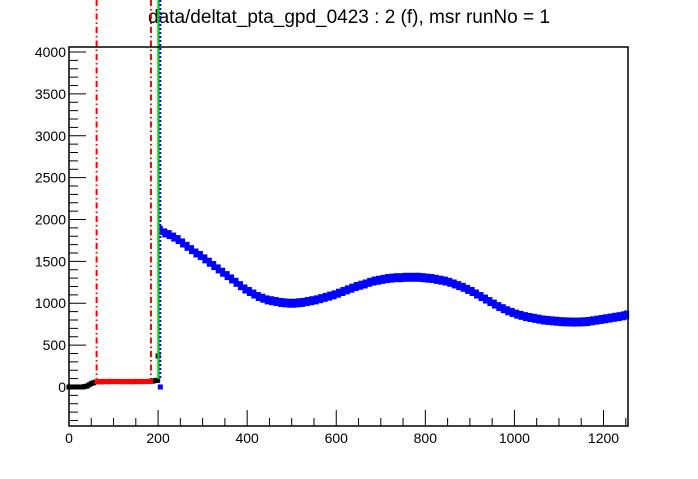 This screenshot has height=479, width=698. I want to click on x-tick-label: 0, so click(69, 438).